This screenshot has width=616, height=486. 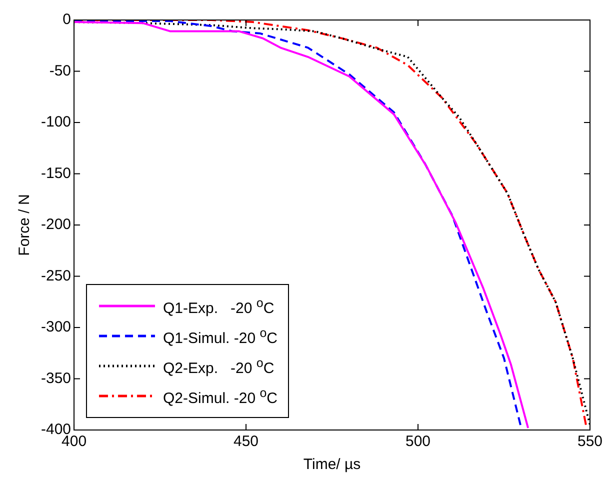 I want to click on x-tick-label: 500, so click(x=418, y=441).